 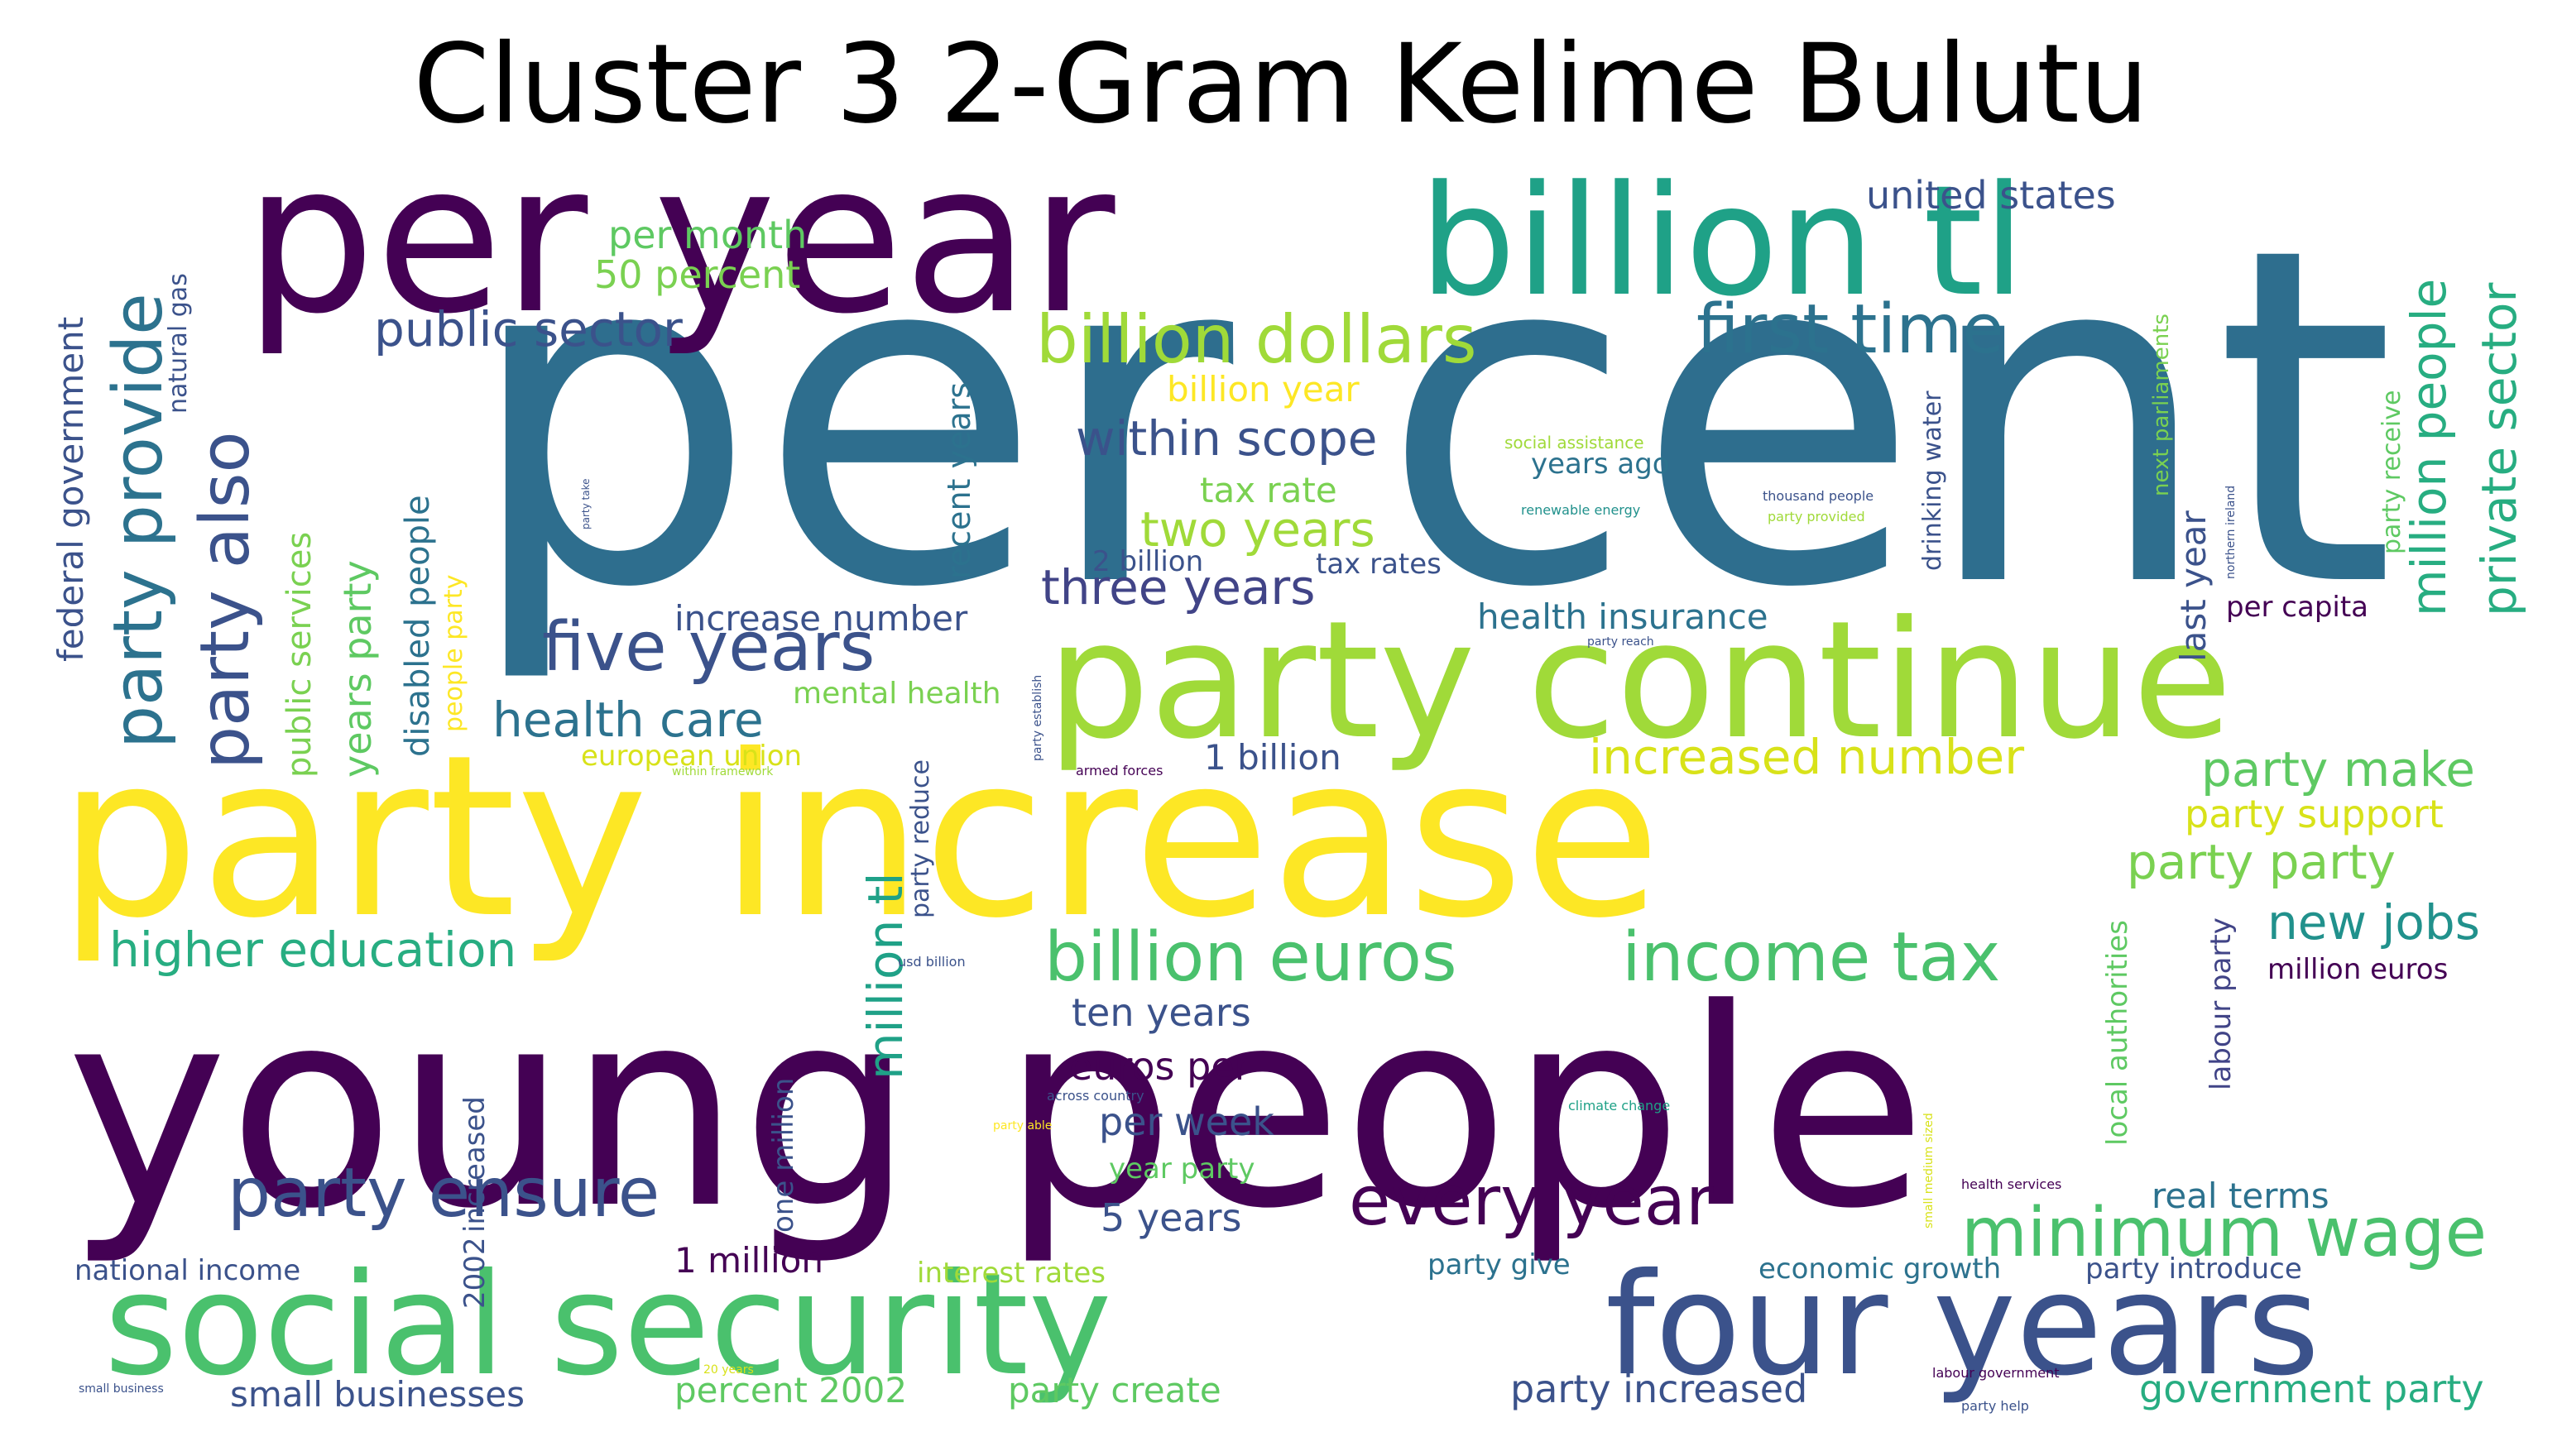 I want to click on word-billion-year: billion year, so click(x=1263, y=389).